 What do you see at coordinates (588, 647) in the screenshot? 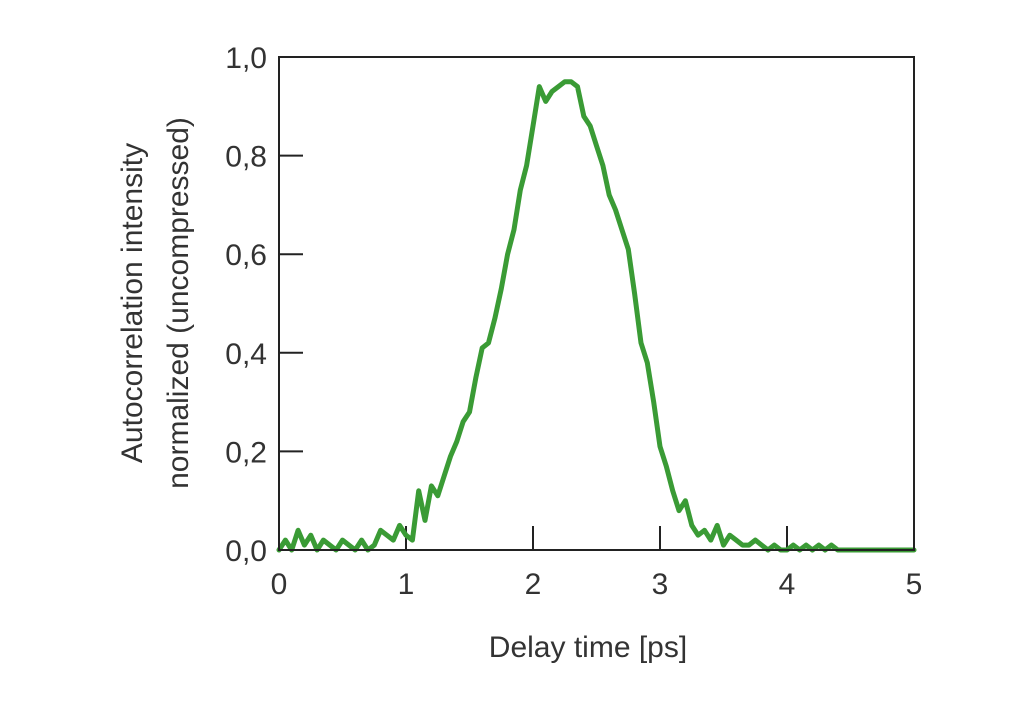
I see `x-axis-title: Delay time [ps]` at bounding box center [588, 647].